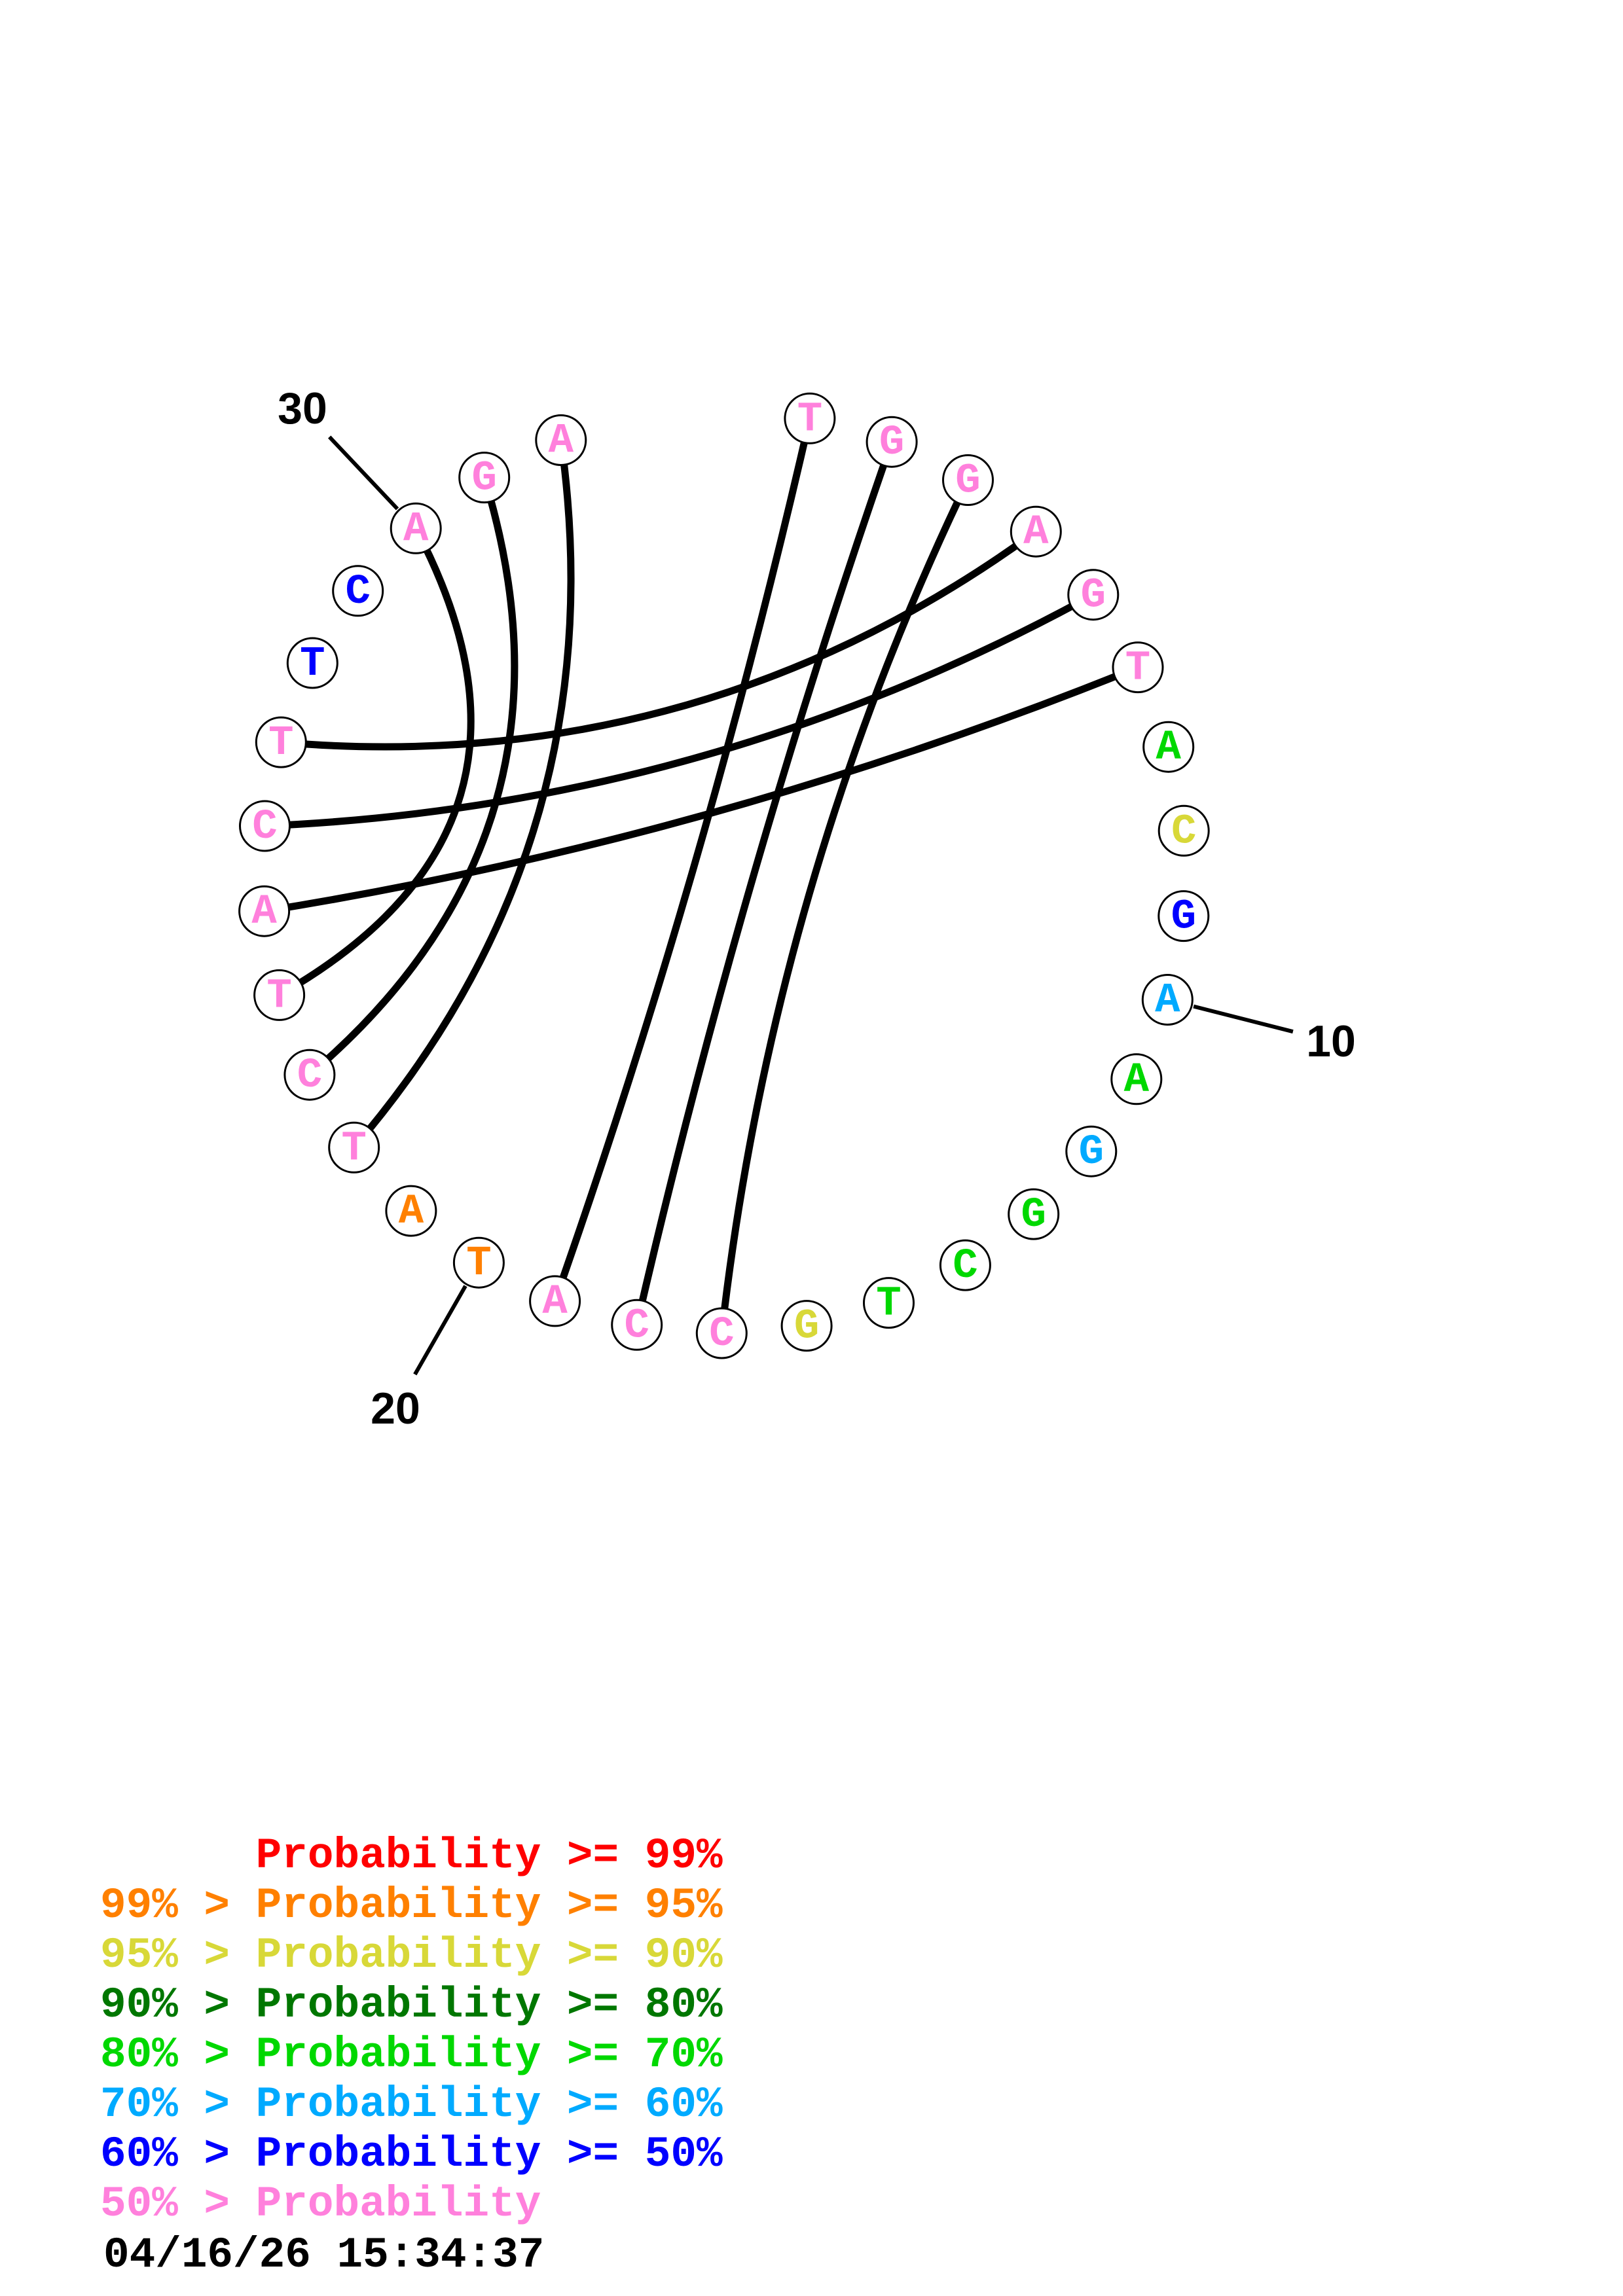 The width and height of the screenshot is (1623, 2296). I want to click on legend-row: 60% > Probability >= 50%, so click(411, 2154).